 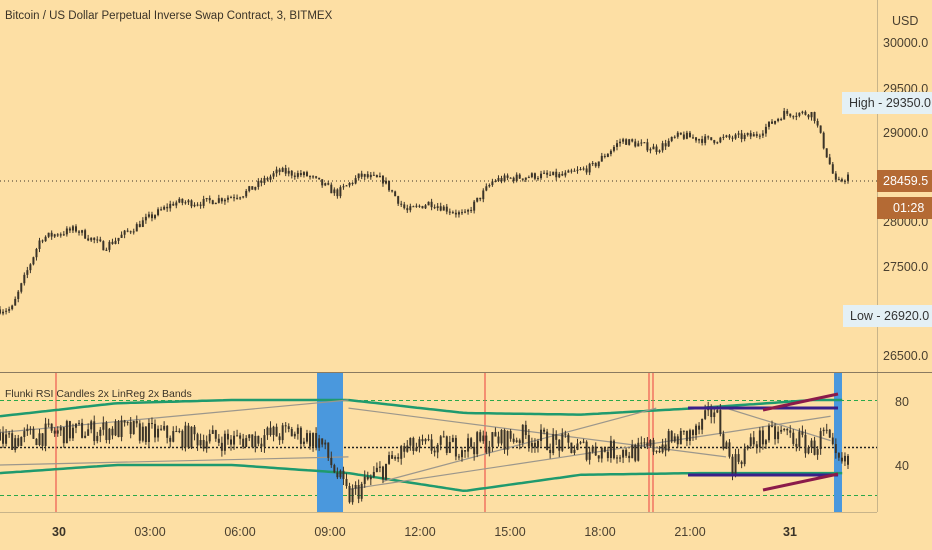 What do you see at coordinates (149, 532) in the screenshot?
I see `time-tick-label: 03:00` at bounding box center [149, 532].